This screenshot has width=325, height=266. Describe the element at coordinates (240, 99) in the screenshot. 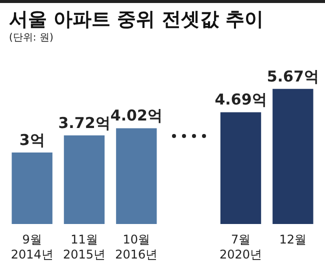

I see `data-label: 4.69억` at that location.